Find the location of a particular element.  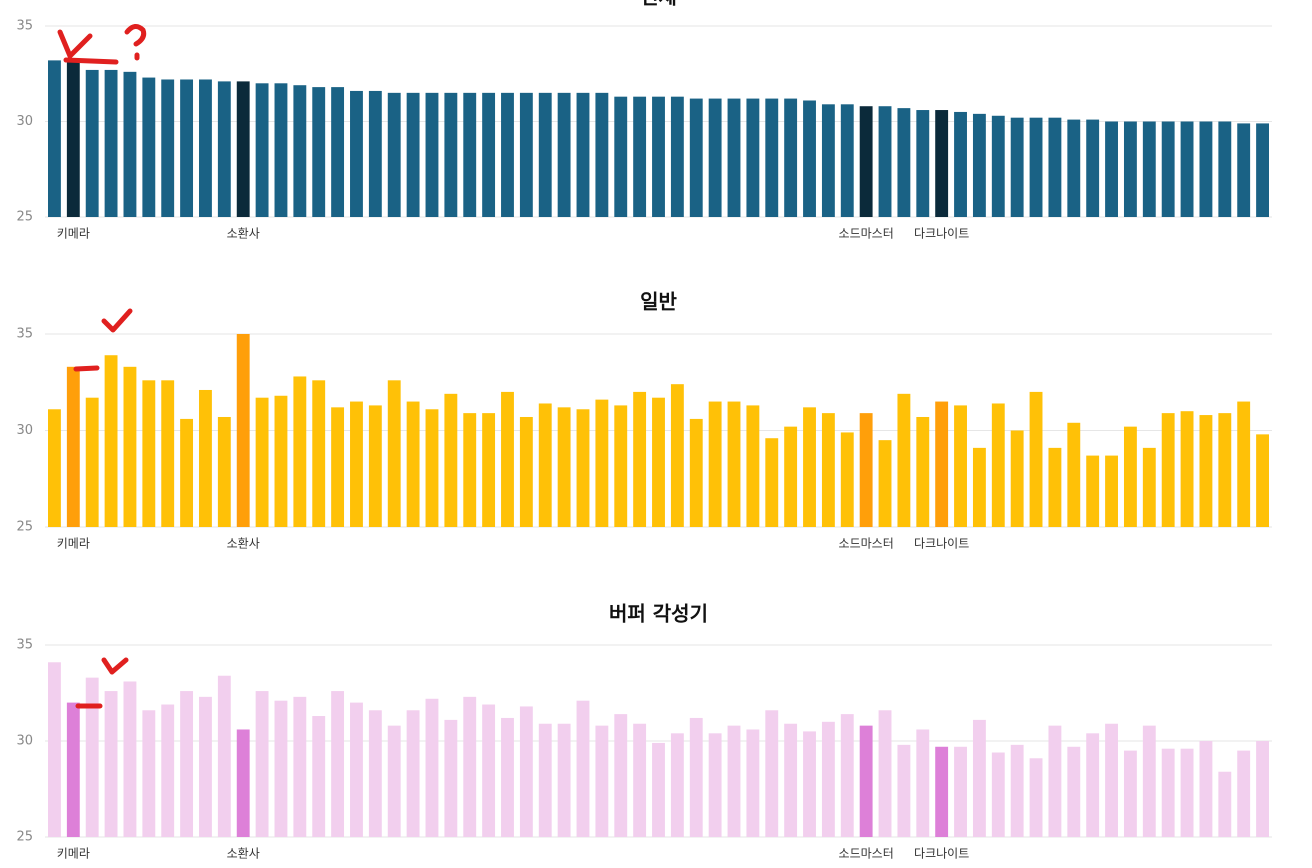

annotation-check is located at coordinates (88, 47).